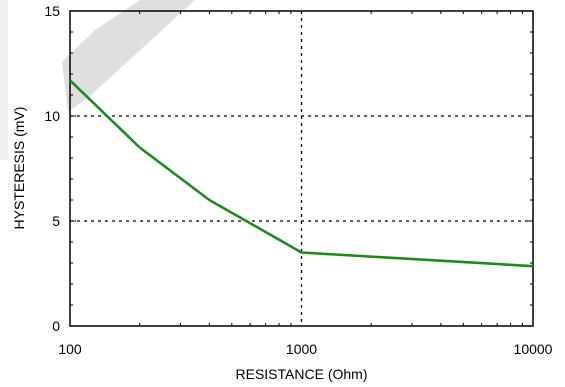 The height and width of the screenshot is (387, 565). I want to click on x-tick-label-2: 10000, so click(533, 349).